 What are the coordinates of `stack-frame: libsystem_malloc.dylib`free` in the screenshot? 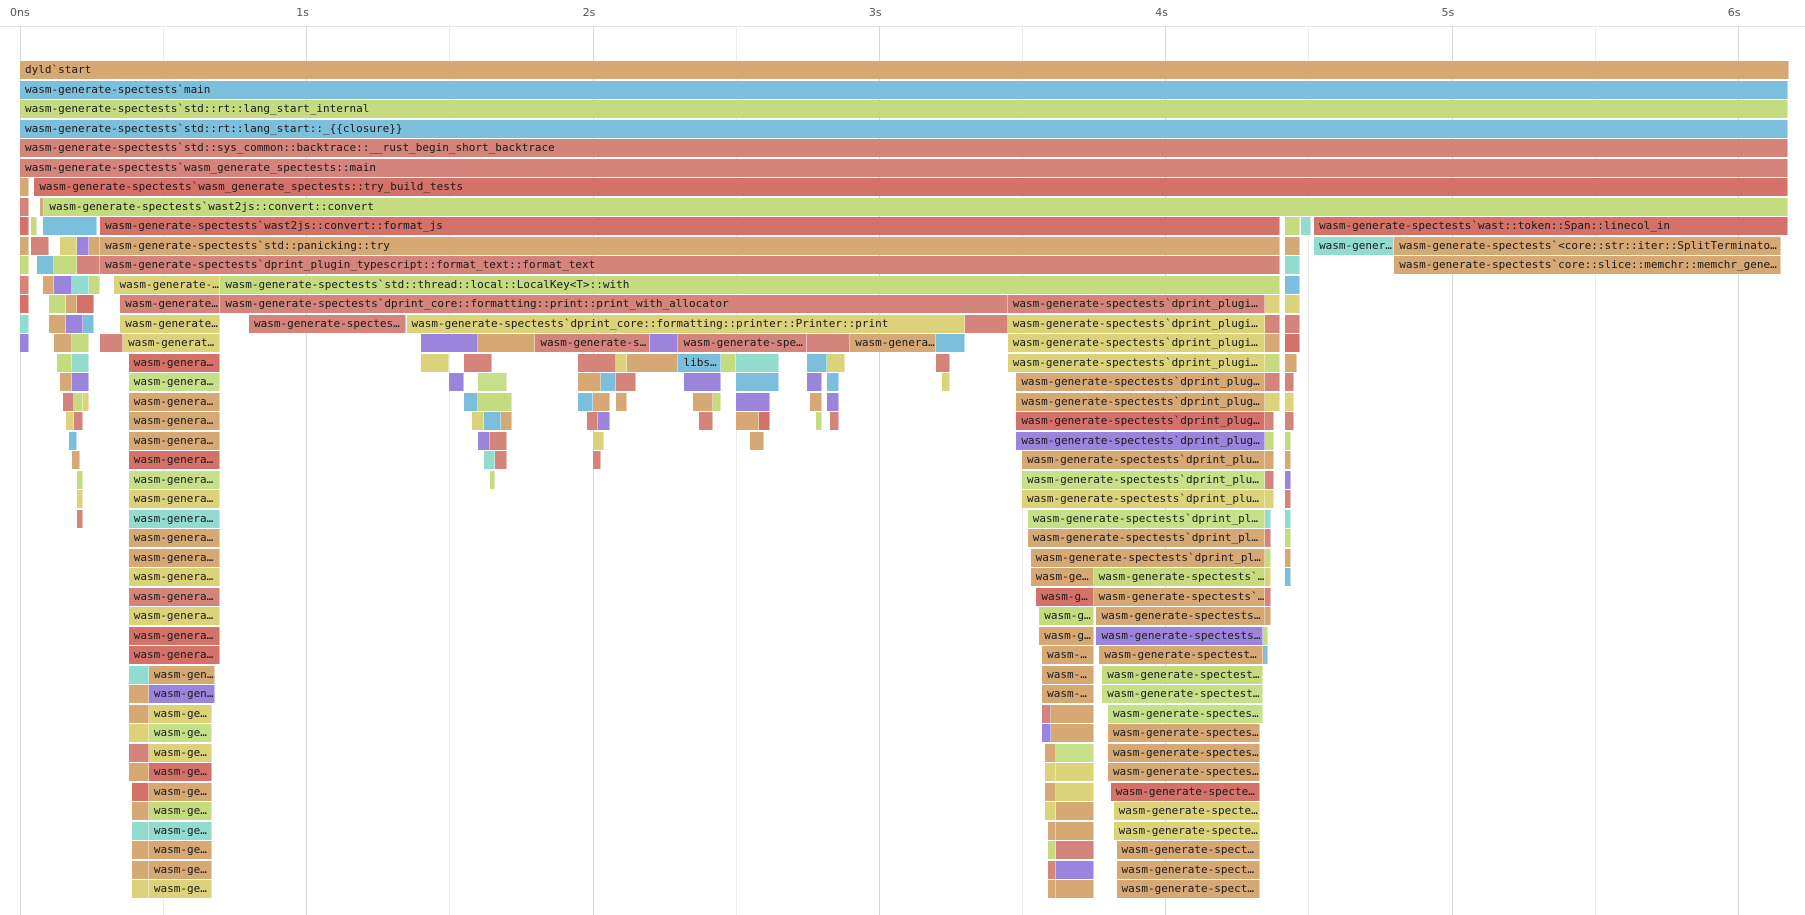 It's located at (700, 362).